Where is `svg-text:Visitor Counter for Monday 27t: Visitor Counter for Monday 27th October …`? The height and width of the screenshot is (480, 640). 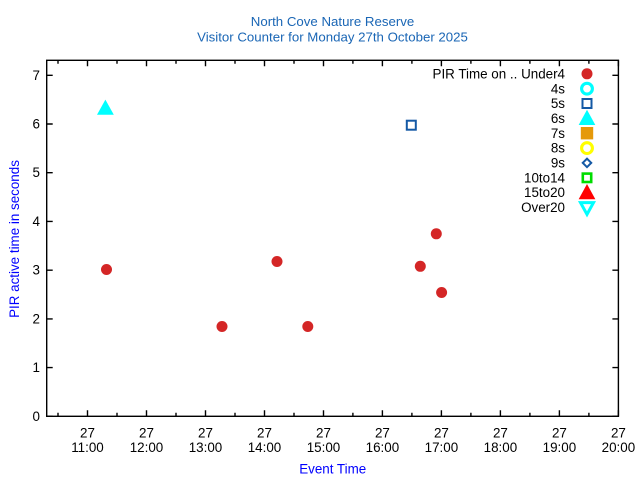
svg-text:Visitor Counter for Monday 27t: Visitor Counter for Monday 27th October … is located at coordinates (332, 36).